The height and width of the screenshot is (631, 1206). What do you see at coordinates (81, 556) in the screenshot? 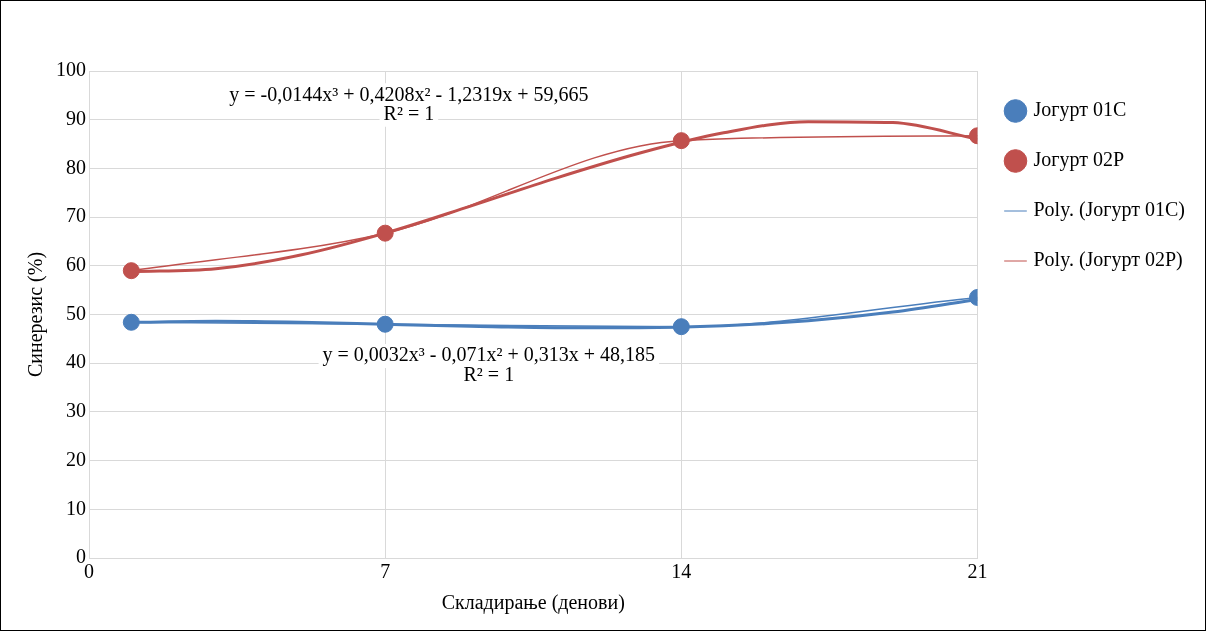
I see `y-tick-label: 0` at bounding box center [81, 556].